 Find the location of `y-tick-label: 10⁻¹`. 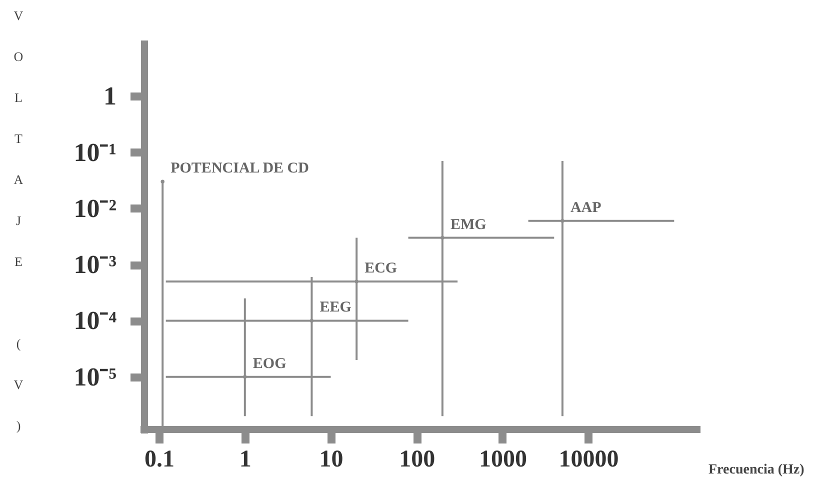

y-tick-label: 10⁻¹ is located at coordinates (95, 152).